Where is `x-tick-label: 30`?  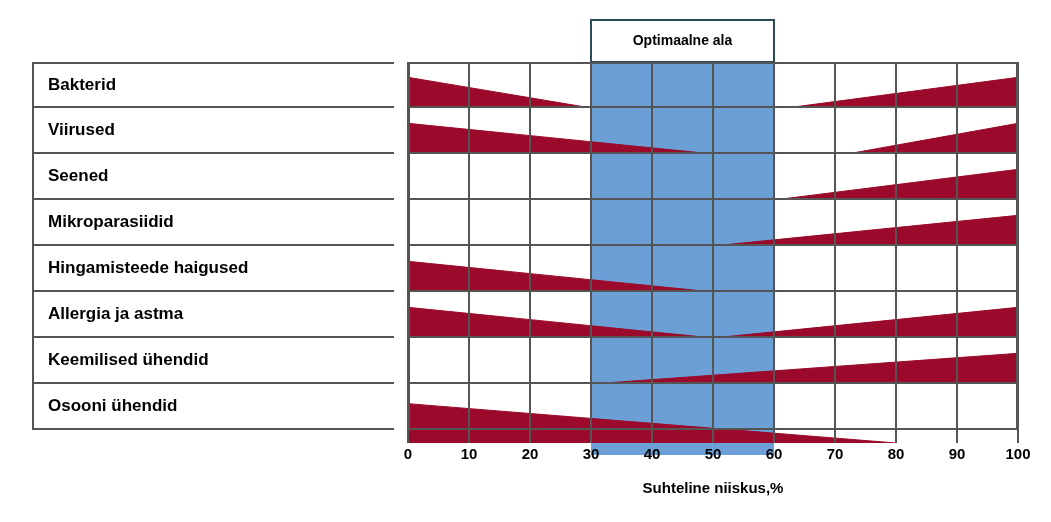
x-tick-label: 30 is located at coordinates (591, 454).